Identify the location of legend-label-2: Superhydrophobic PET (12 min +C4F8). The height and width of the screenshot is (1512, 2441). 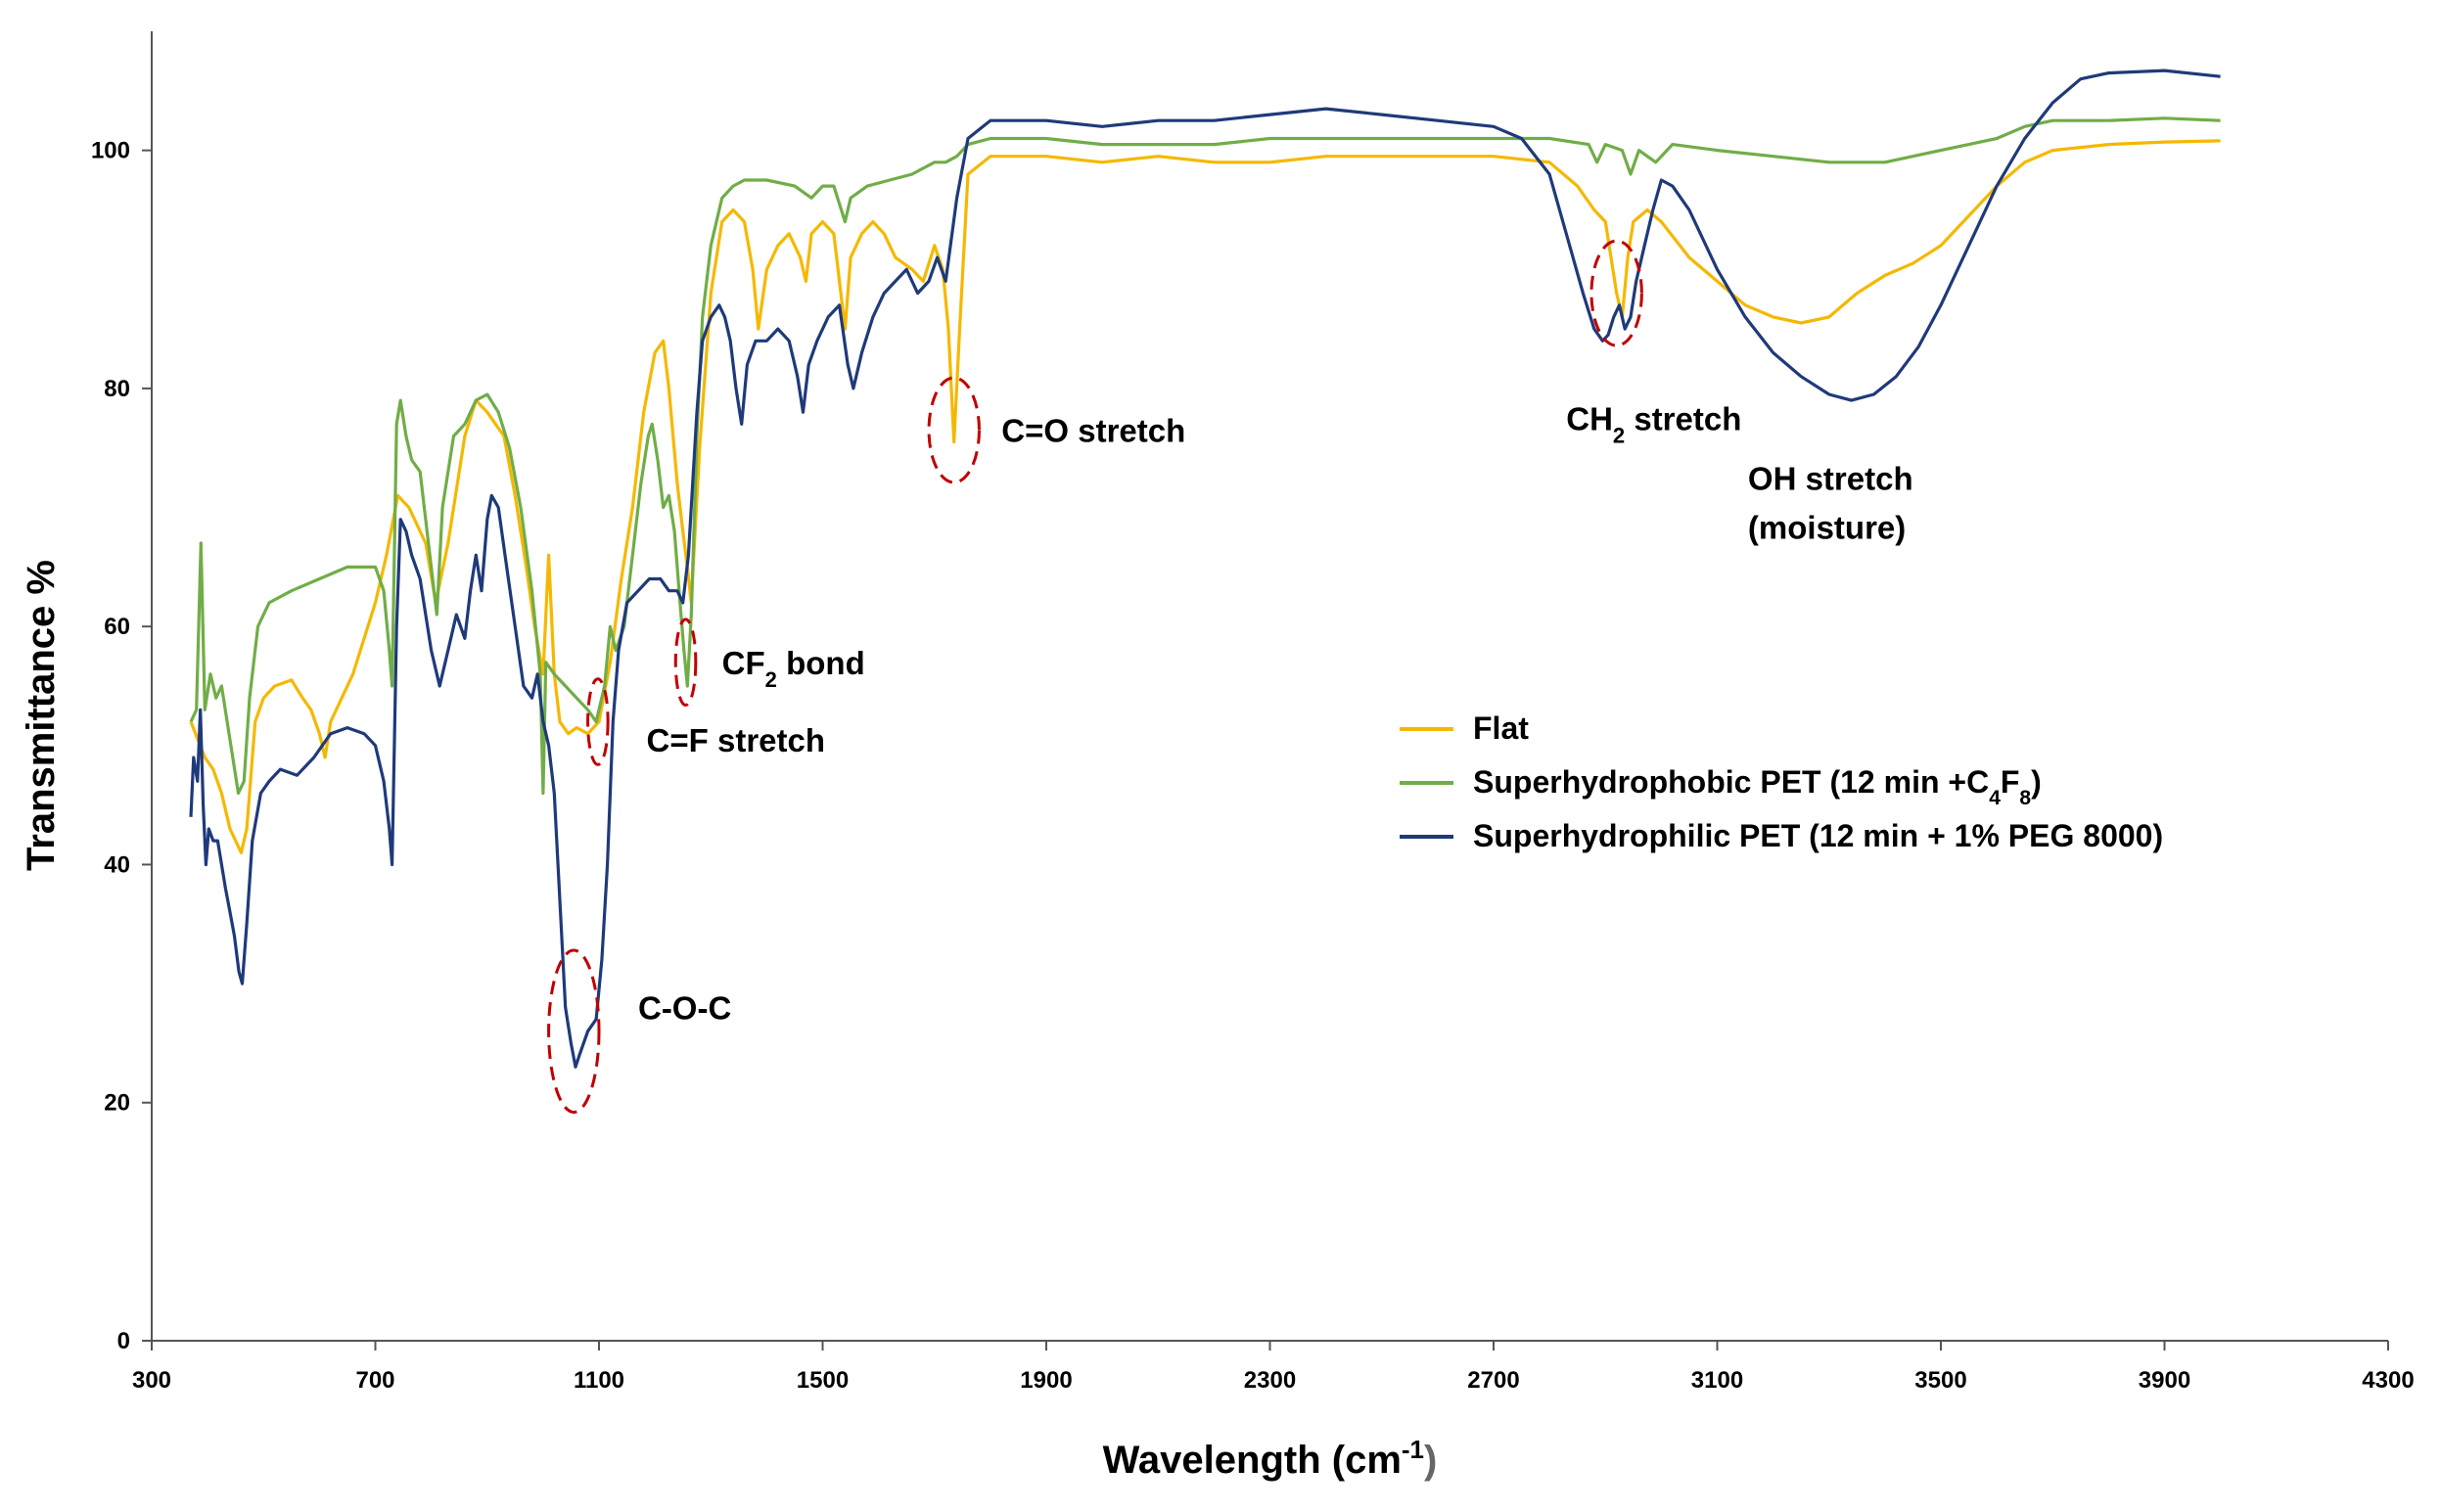
(1758, 786).